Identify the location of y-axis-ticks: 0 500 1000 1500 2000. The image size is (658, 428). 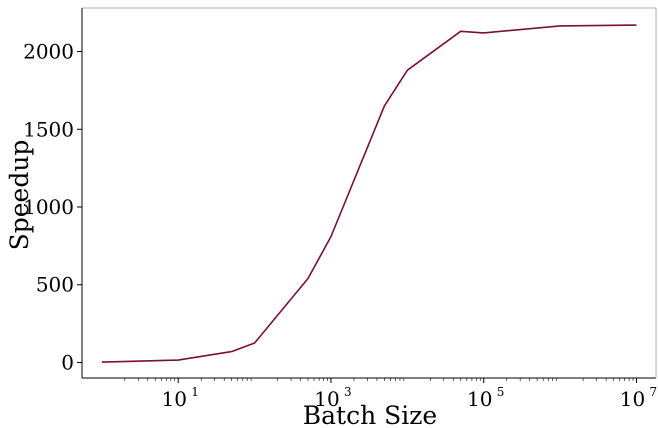
(52, 207).